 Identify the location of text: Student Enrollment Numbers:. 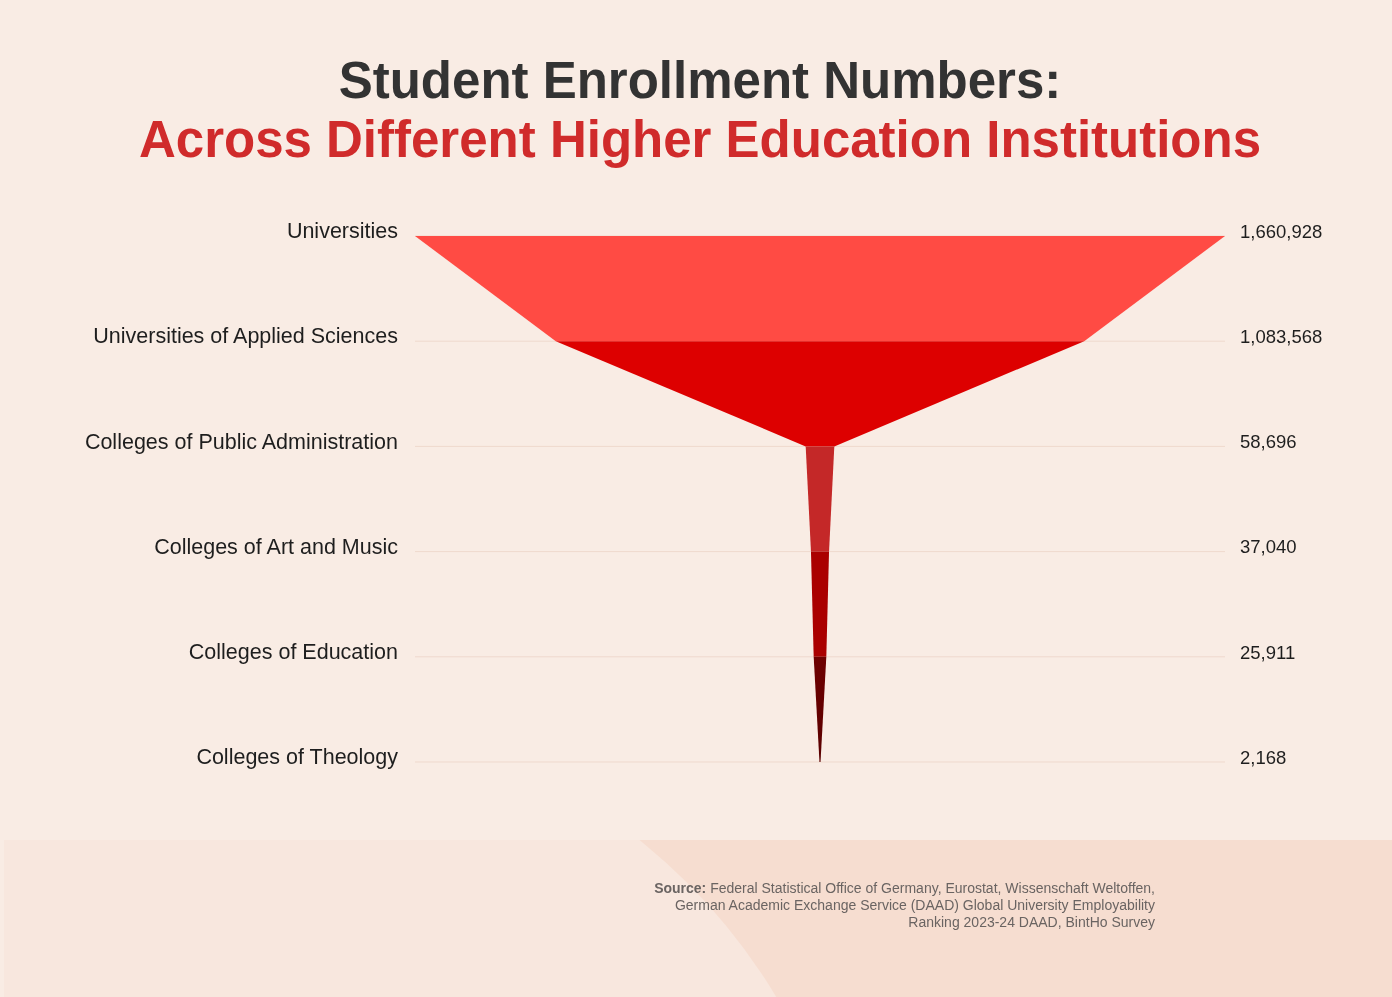
(700, 80).